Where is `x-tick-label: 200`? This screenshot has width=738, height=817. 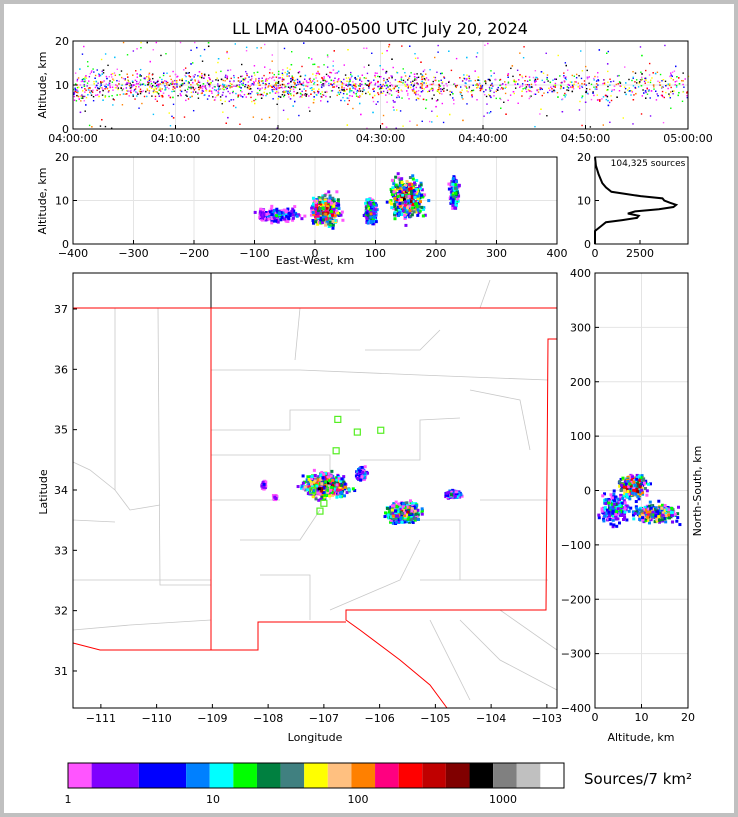
x-tick-label: 200 is located at coordinates (436, 253).